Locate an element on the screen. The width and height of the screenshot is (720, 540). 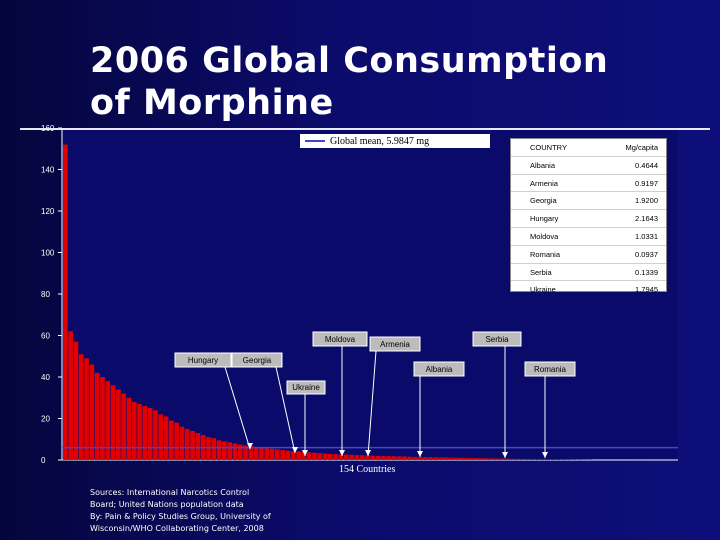
annotation-box-armenia is located at coordinates (395, 344).